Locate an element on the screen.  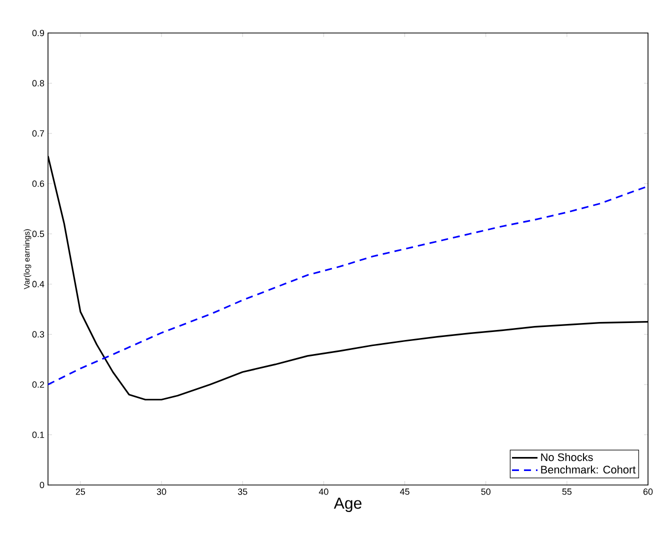
x-tick-label: 25 is located at coordinates (81, 491).